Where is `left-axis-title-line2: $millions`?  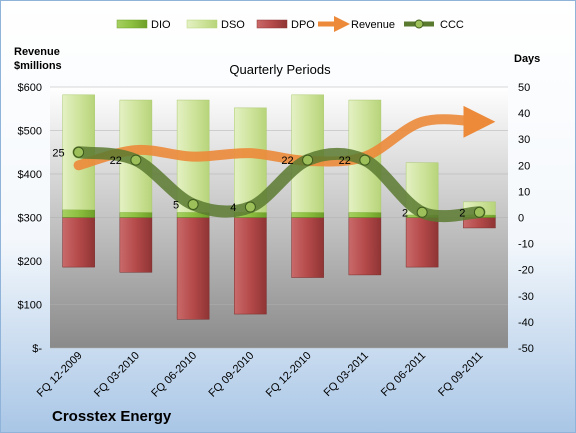
left-axis-title-line2: $millions is located at coordinates (38, 66).